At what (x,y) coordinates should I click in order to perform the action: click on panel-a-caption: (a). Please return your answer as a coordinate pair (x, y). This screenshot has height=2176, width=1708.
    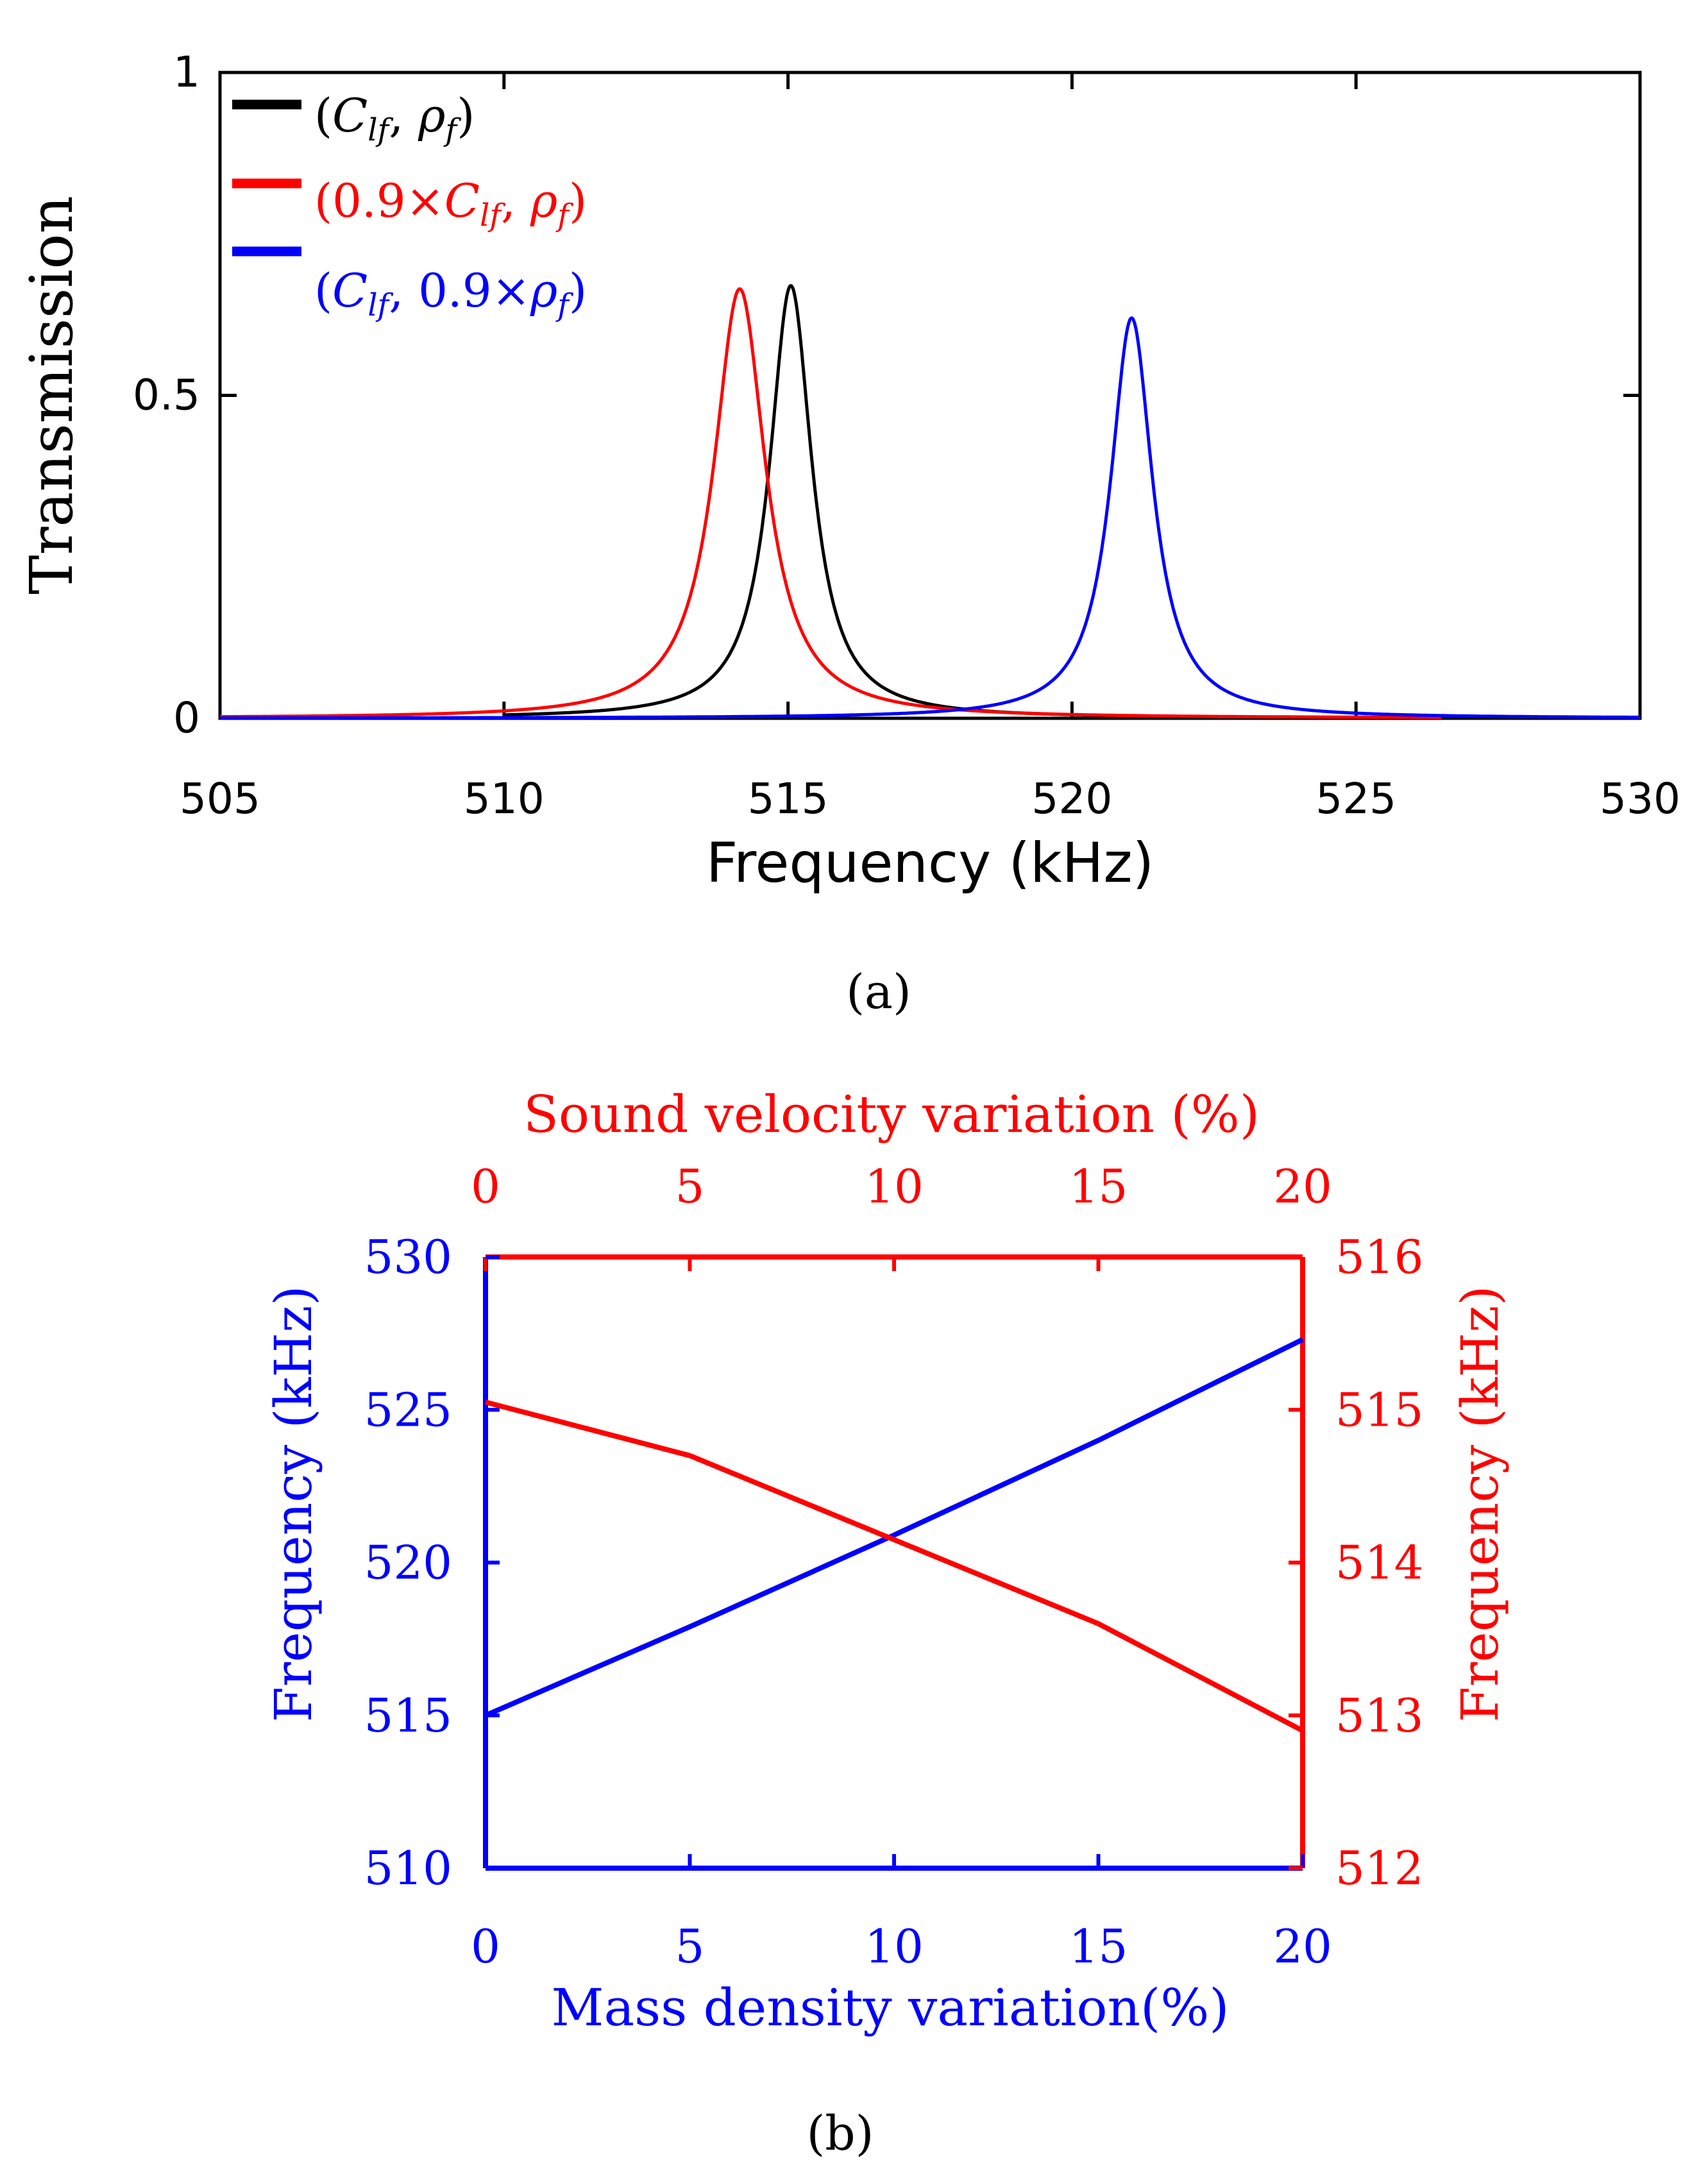
    Looking at the image, I should click on (878, 993).